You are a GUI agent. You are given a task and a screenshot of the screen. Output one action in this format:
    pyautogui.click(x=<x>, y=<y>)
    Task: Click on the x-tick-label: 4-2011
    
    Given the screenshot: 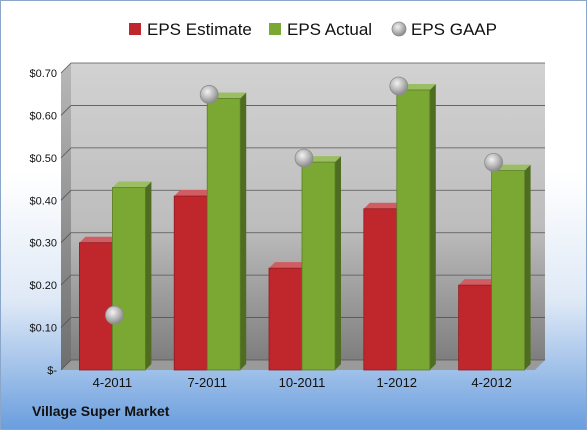 What is the action you would take?
    pyautogui.click(x=113, y=382)
    